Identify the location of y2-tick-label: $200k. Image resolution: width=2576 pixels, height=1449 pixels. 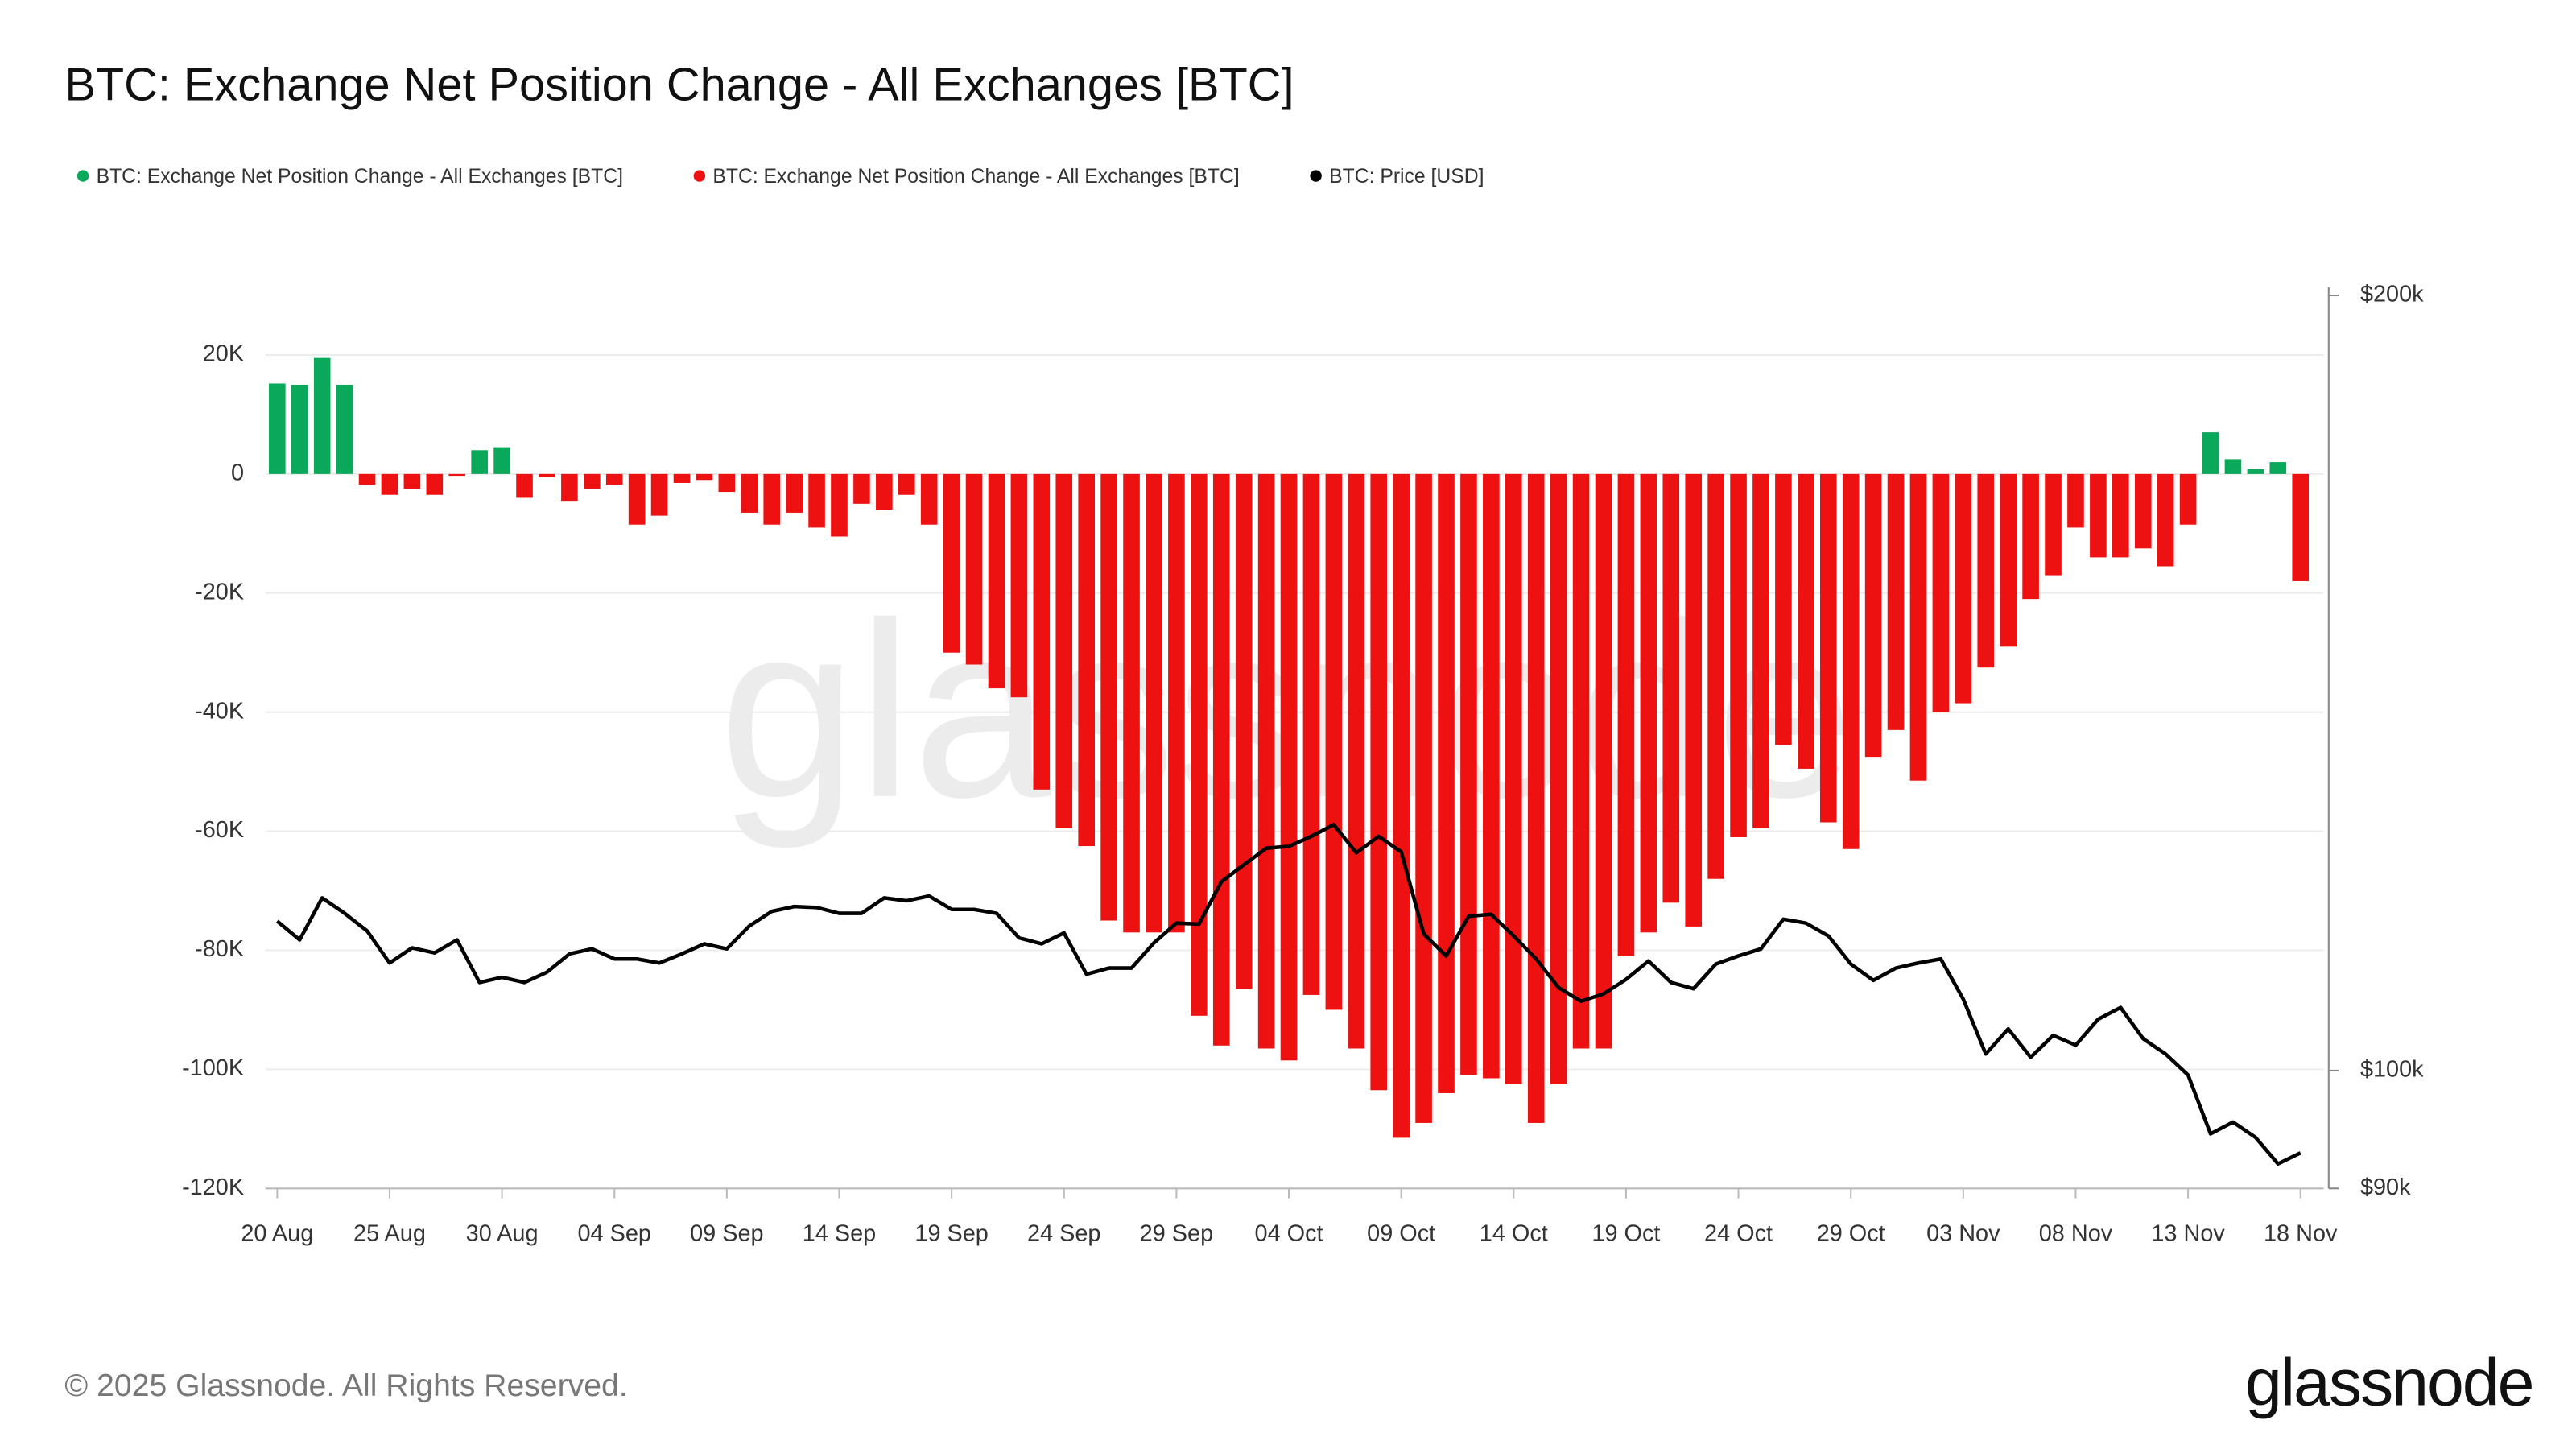
(2392, 295).